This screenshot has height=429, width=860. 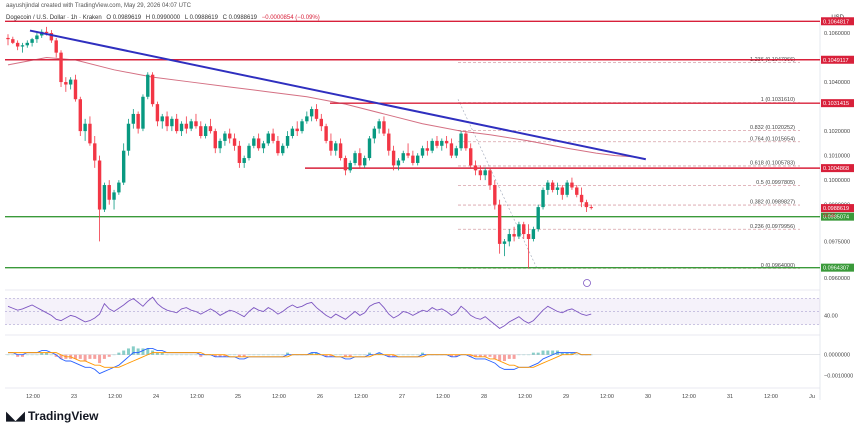 I want to click on price-badge-label: 0.1064817, so click(x=836, y=22).